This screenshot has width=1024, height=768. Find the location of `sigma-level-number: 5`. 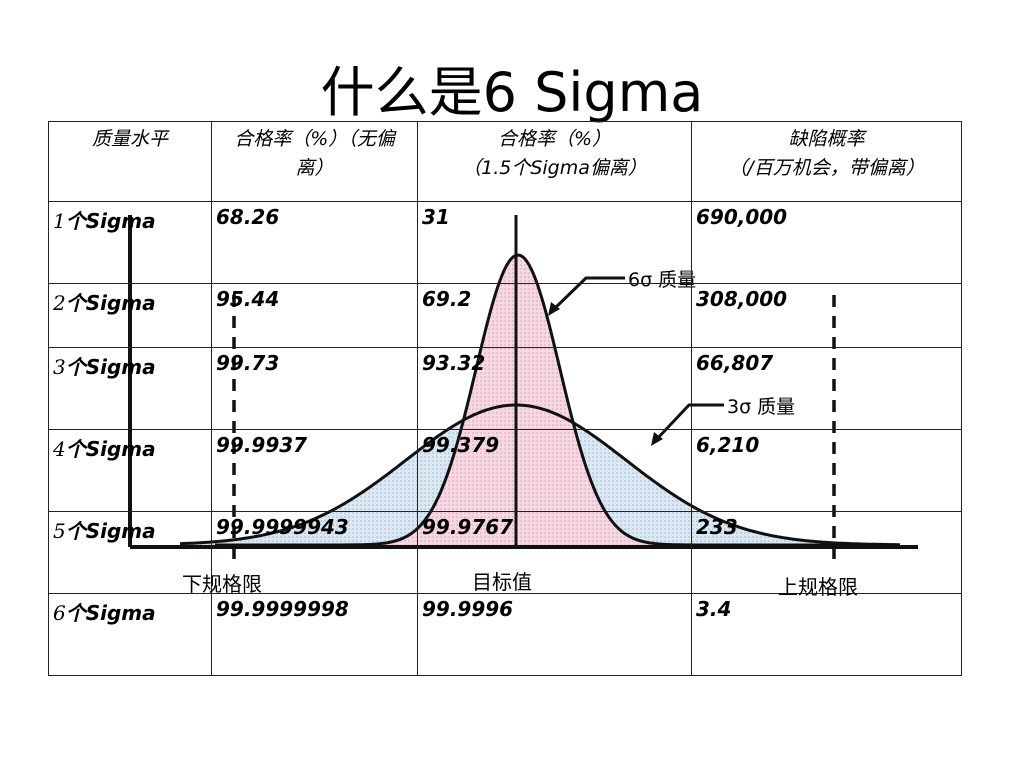

sigma-level-number: 5 is located at coordinates (59, 531).